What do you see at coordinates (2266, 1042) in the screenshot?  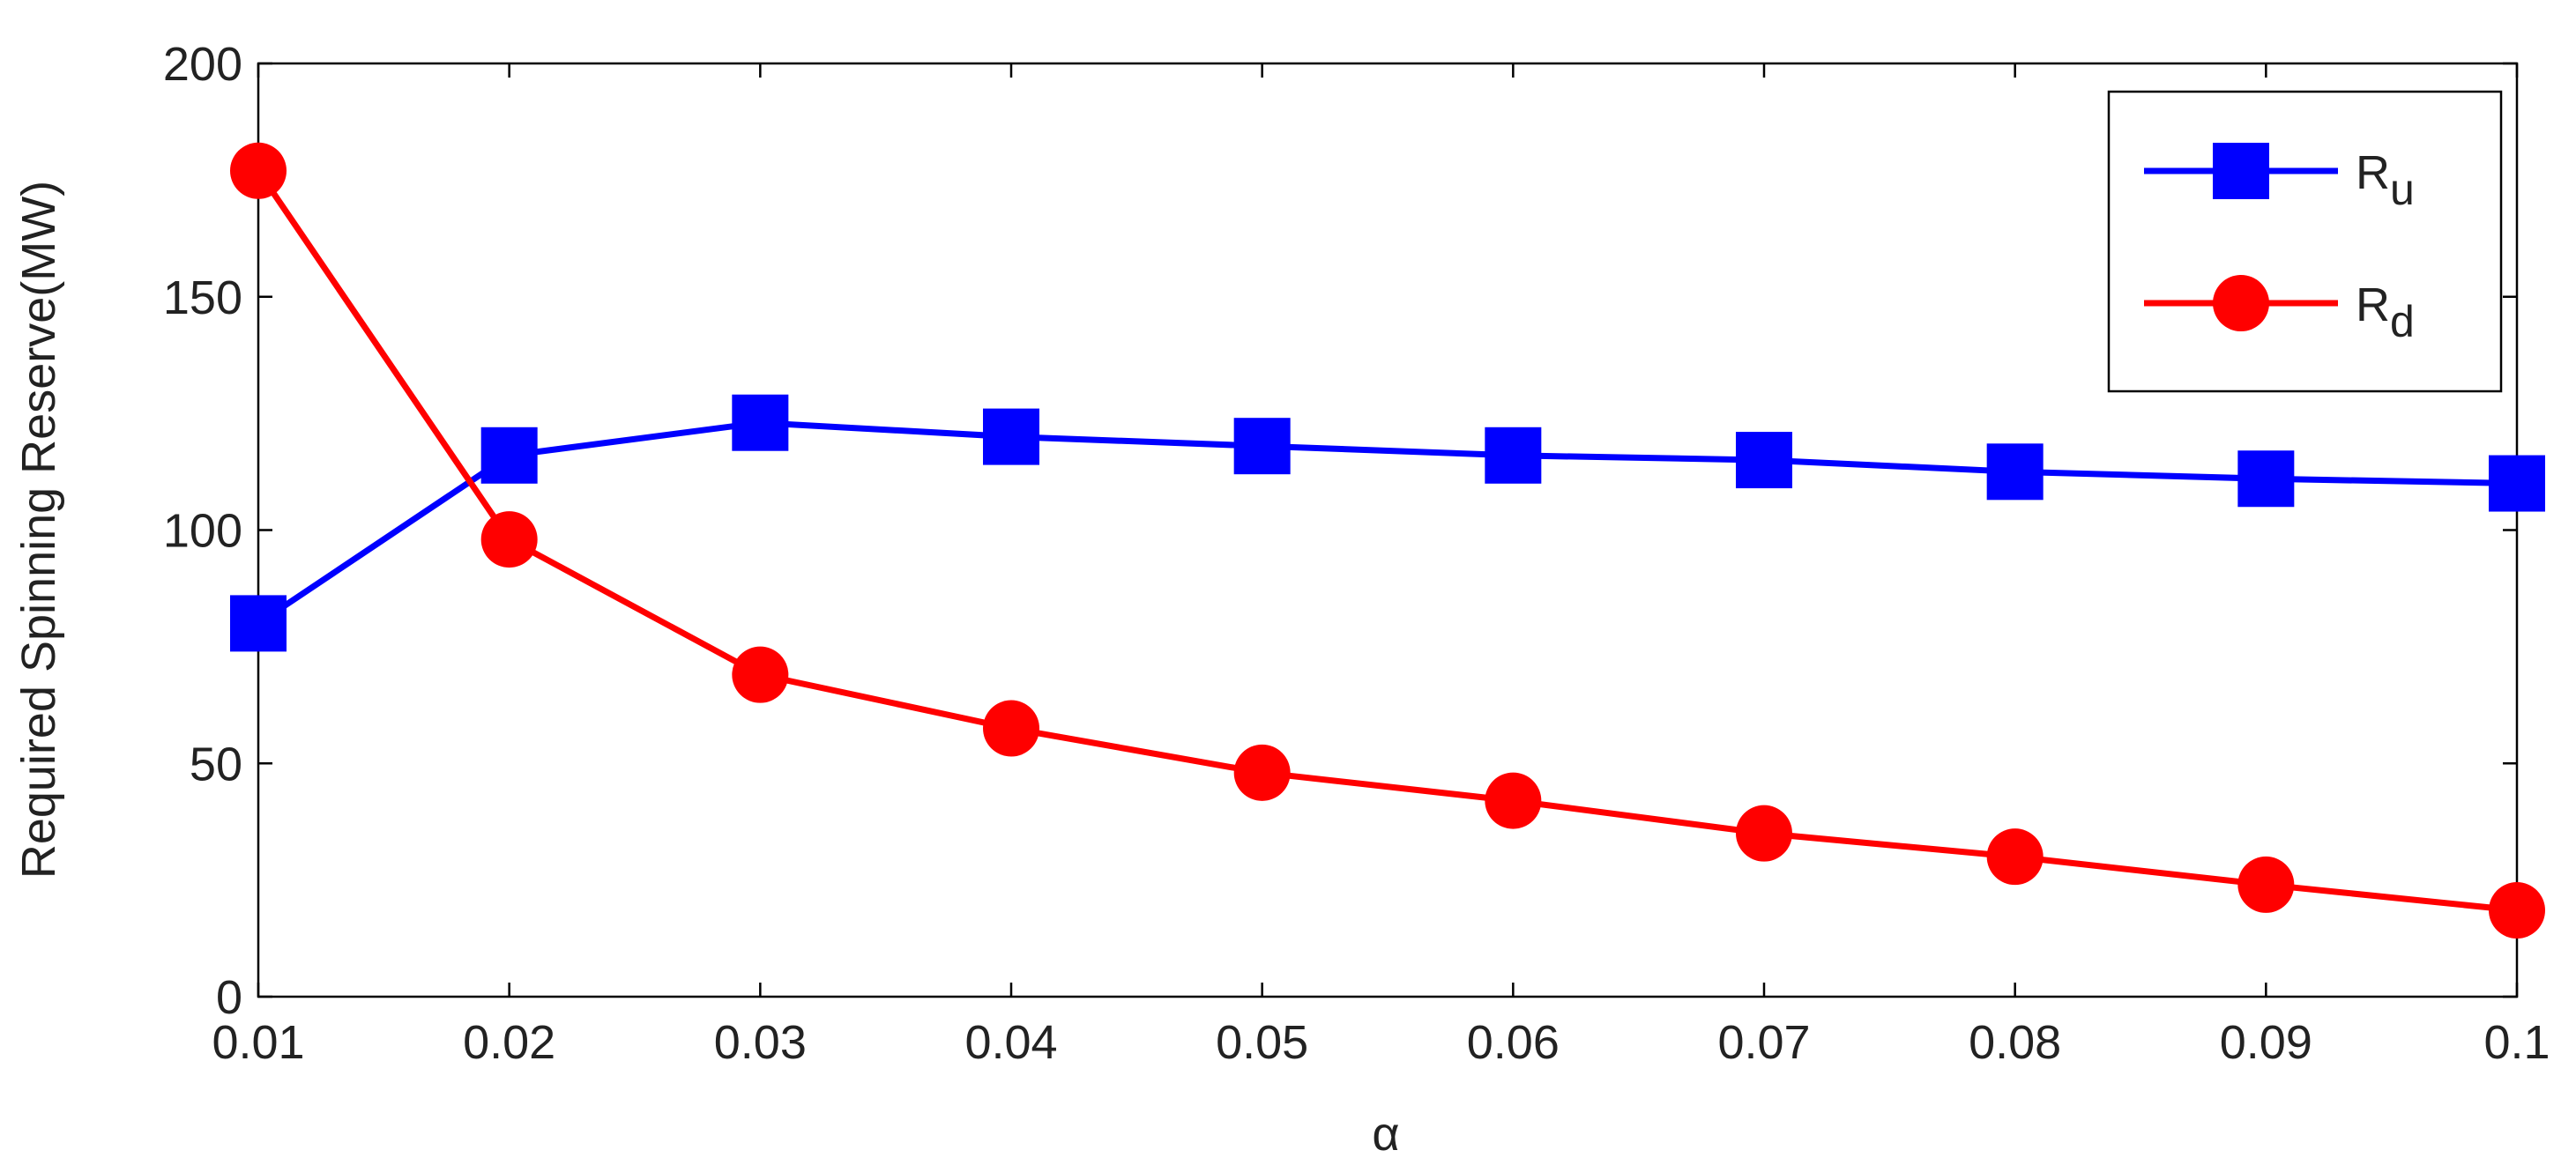 I see `x-tick-label: 0.09` at bounding box center [2266, 1042].